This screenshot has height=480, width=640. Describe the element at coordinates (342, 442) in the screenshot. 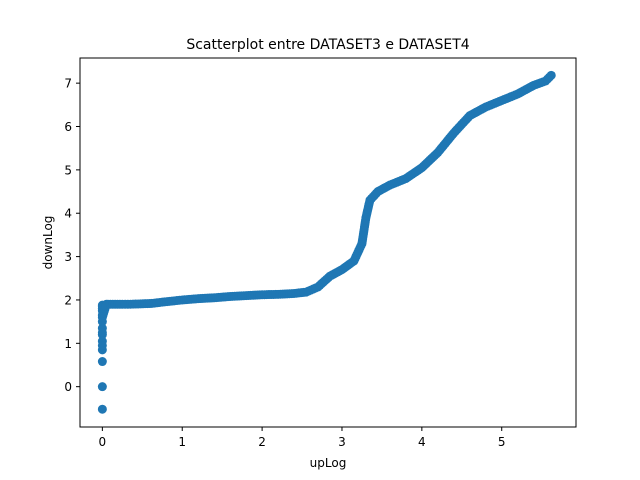

I see `x-tick-label: 3` at that location.